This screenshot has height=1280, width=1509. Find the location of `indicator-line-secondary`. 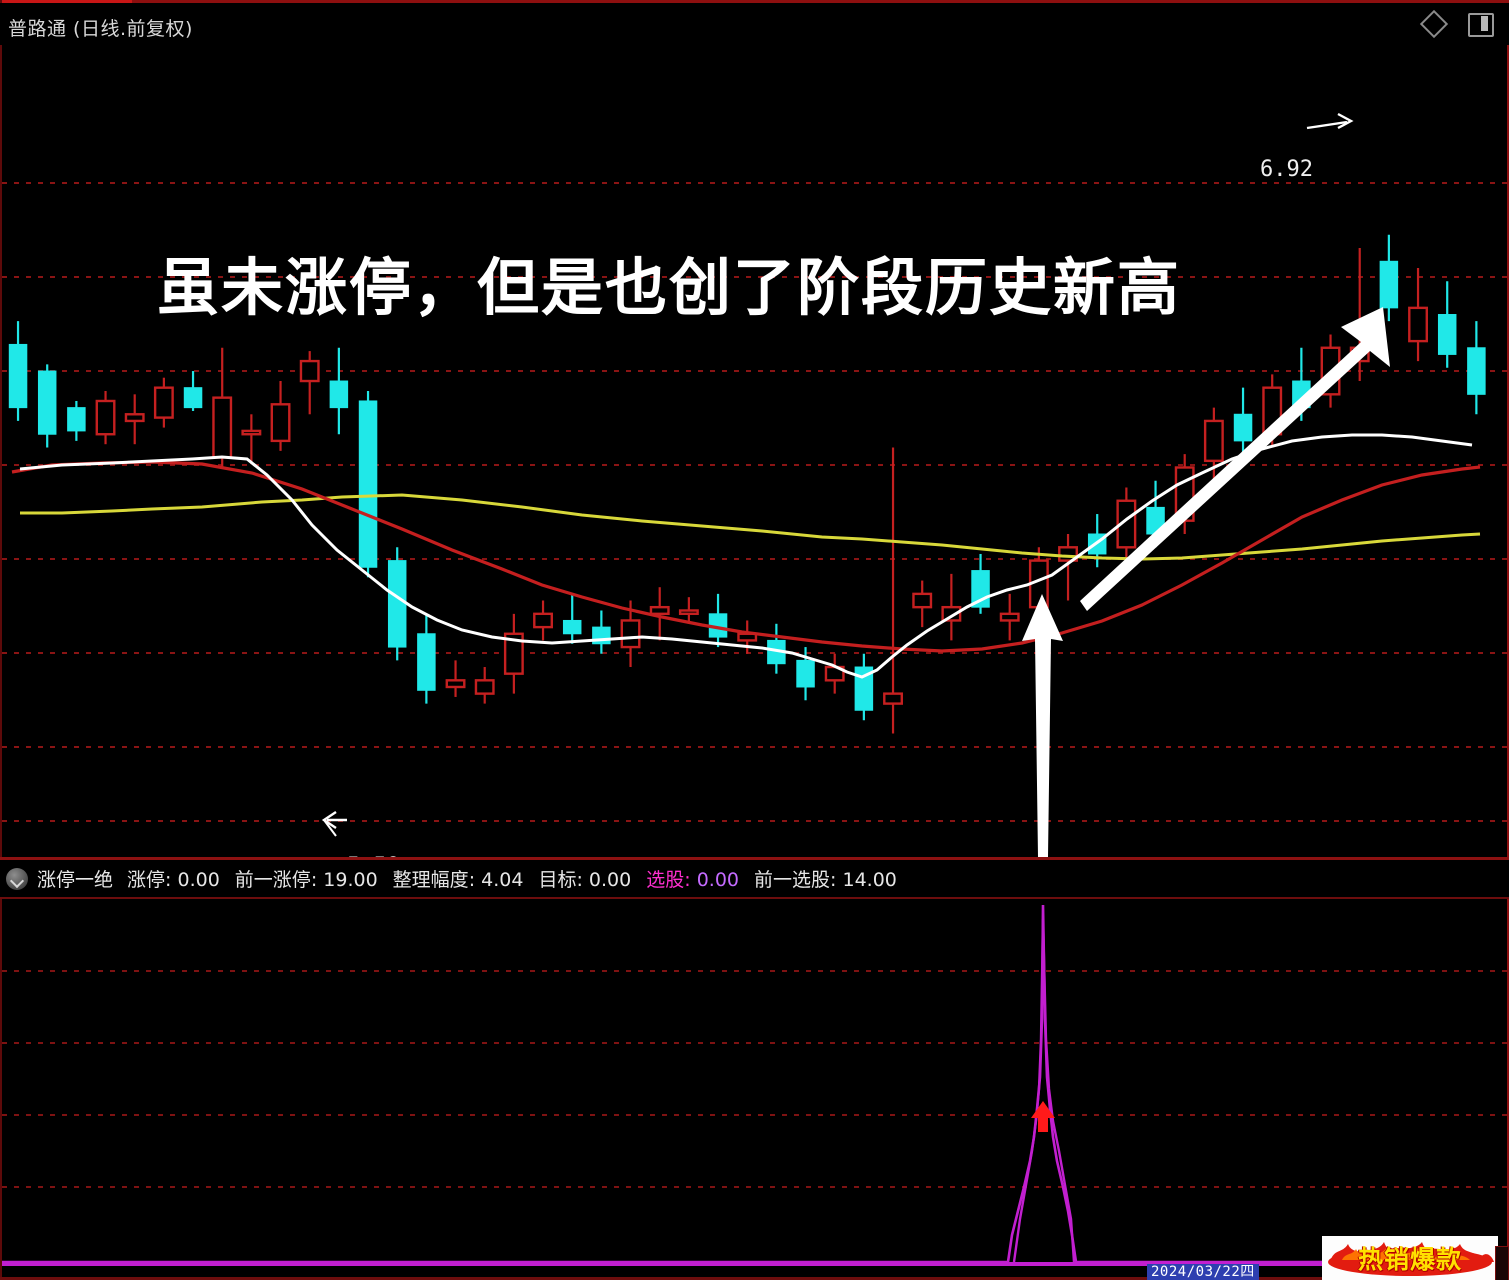

indicator-line-secondary is located at coordinates (1044, 1090).